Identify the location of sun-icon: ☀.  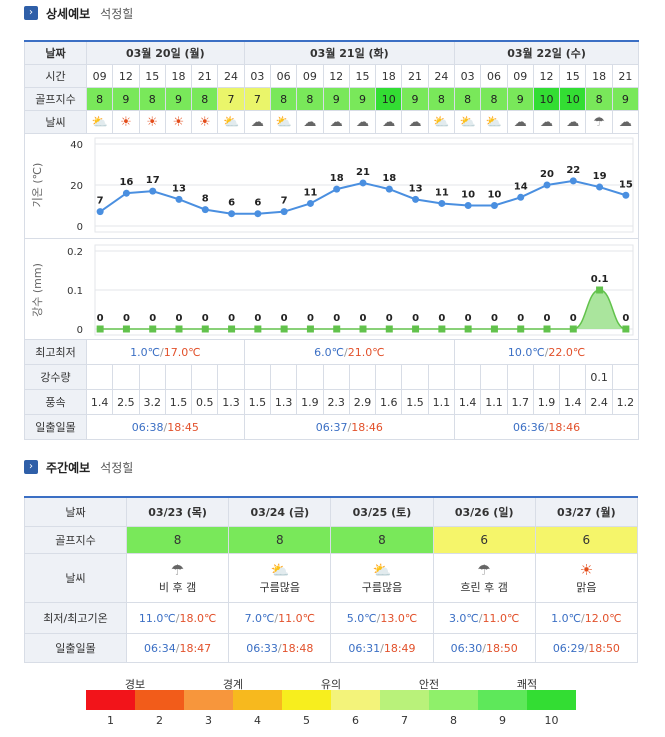
(152, 122).